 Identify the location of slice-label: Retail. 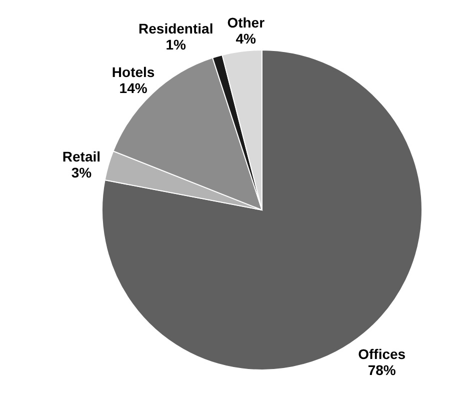
(81, 156).